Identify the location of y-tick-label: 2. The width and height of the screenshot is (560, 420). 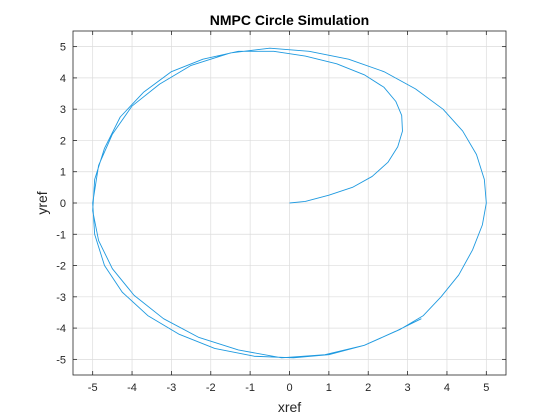
(63, 141).